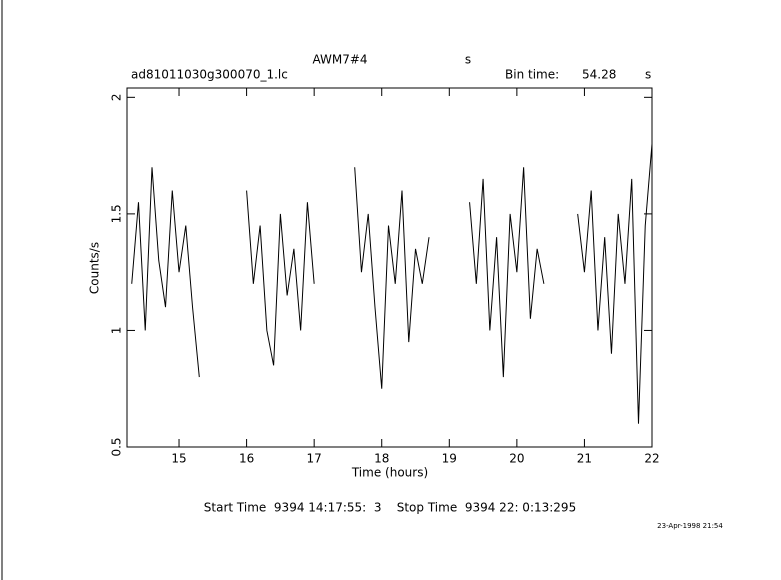 The image size is (781, 580). What do you see at coordinates (449, 459) in the screenshot?
I see `x-tick-label: 19` at bounding box center [449, 459].